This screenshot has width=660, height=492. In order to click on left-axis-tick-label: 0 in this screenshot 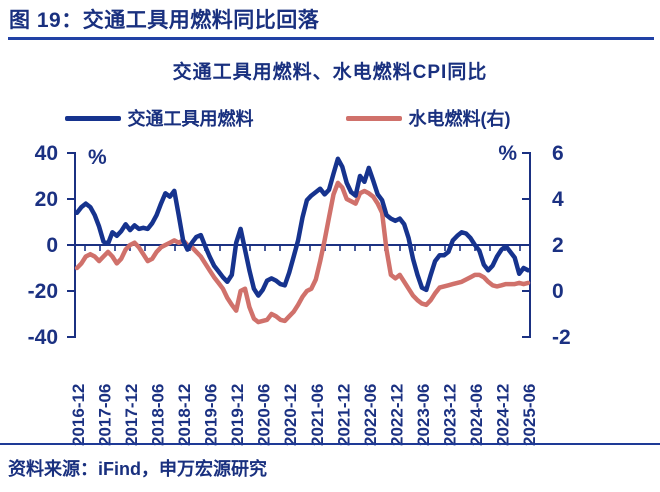, I will do `click(52, 245)`.